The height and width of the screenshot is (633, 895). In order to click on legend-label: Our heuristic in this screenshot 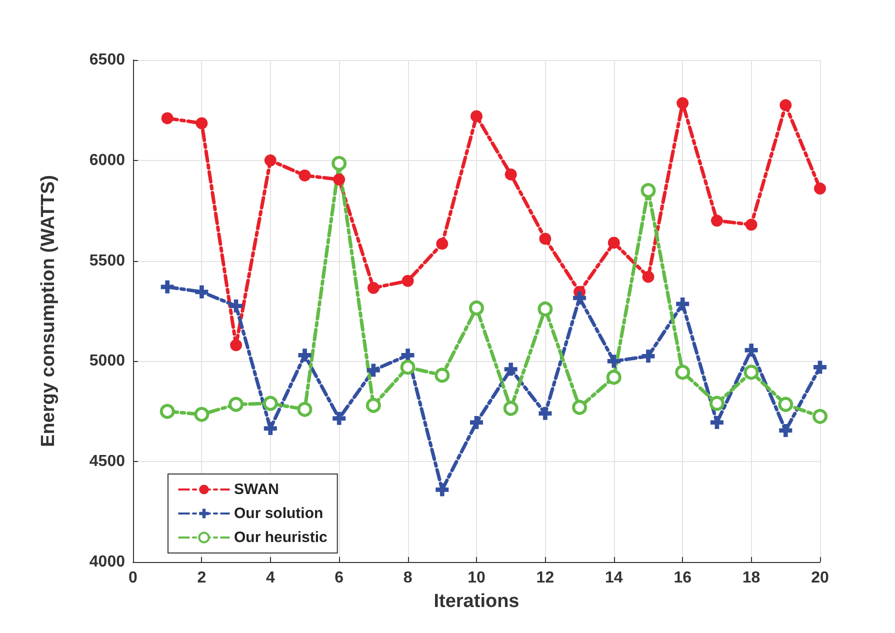, I will do `click(281, 537)`.